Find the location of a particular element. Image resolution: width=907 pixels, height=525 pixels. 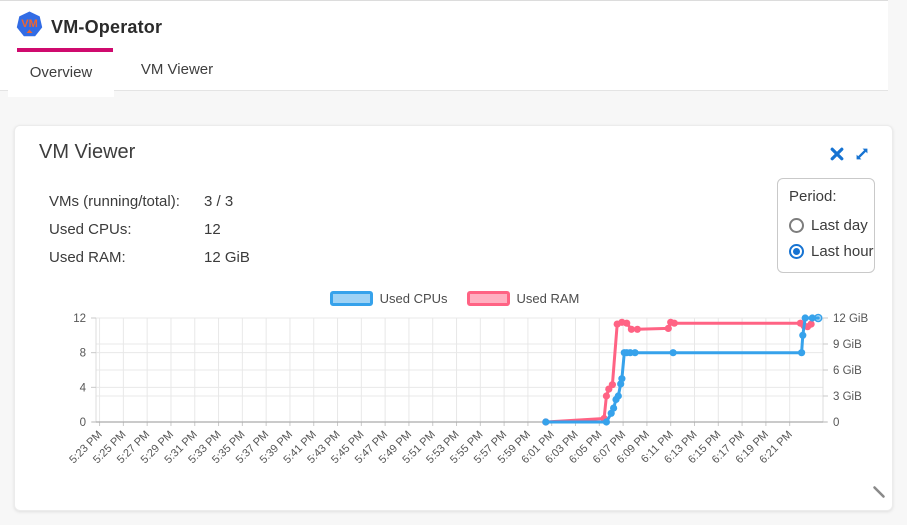

stat-value: 3 / 3 is located at coordinates (219, 201).